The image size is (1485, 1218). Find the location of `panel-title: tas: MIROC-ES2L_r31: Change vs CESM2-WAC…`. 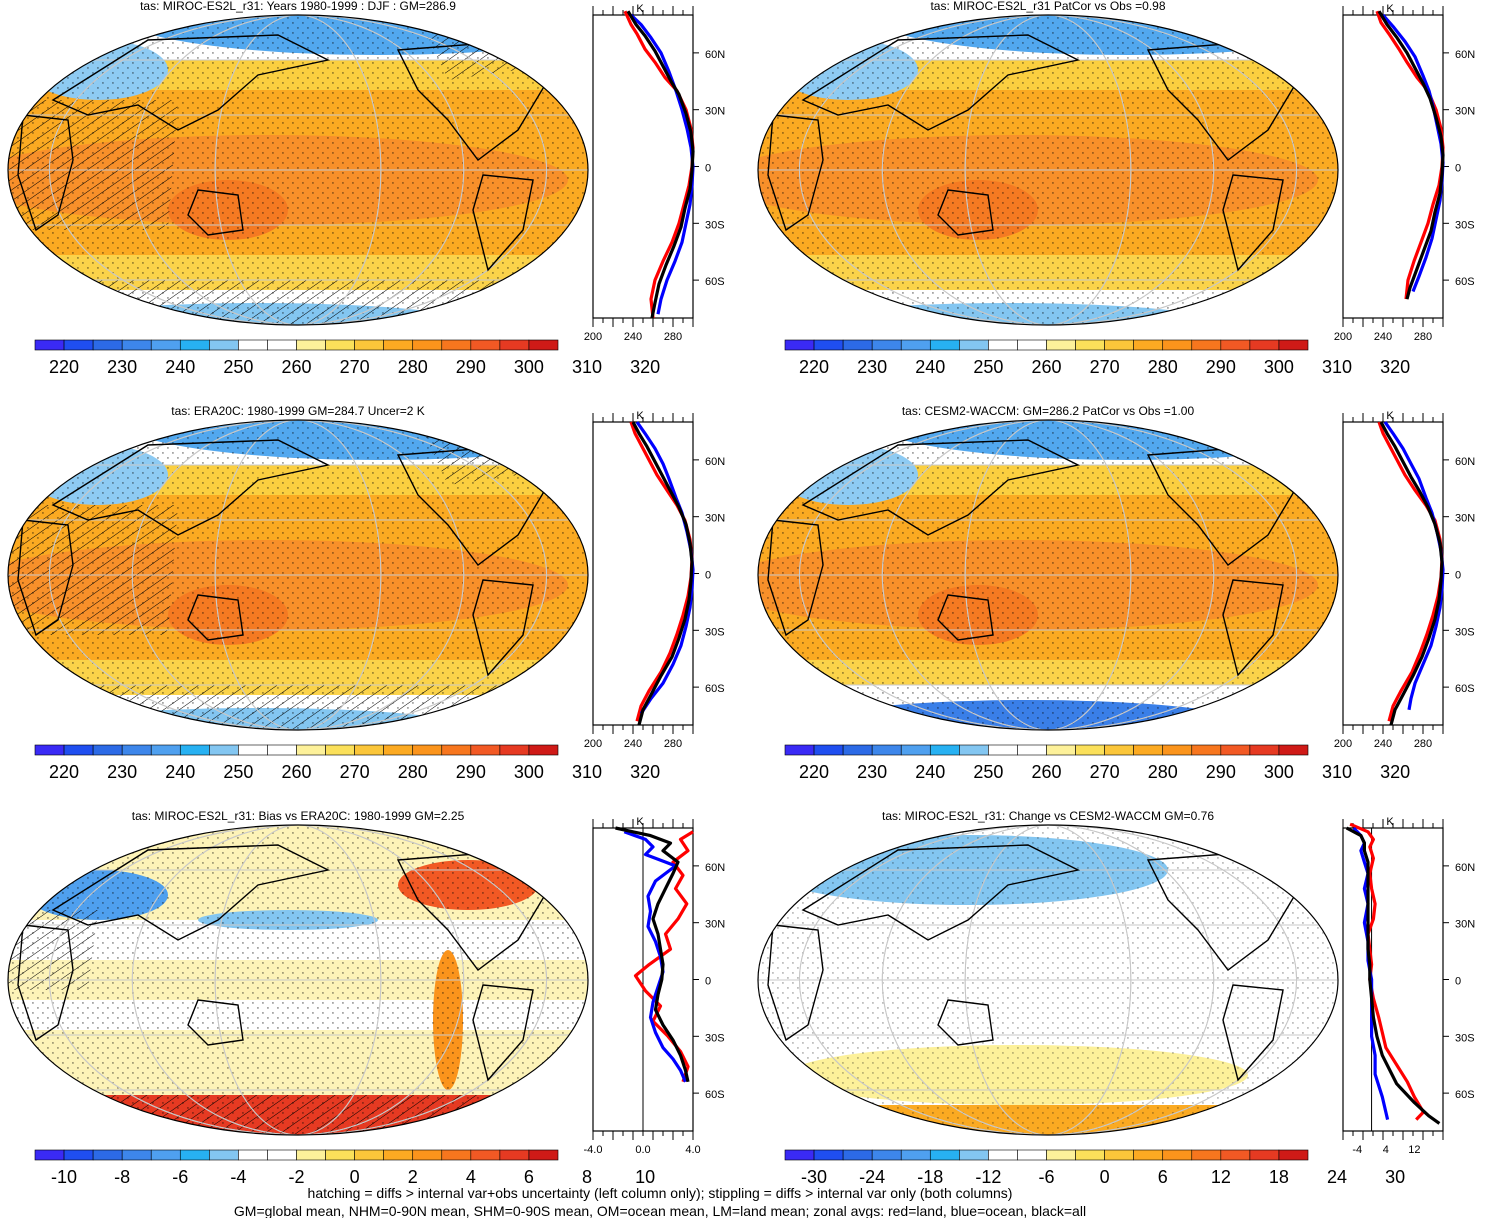

panel-title: tas: MIROC-ES2L_r31: Change vs CESM2-WAC… is located at coordinates (1048, 816).